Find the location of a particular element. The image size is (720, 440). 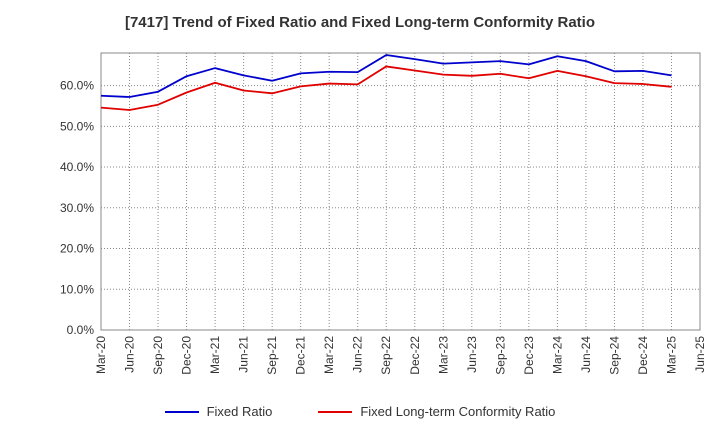

series-line-fixed-long-term-conformity-ratio is located at coordinates (386, 88).